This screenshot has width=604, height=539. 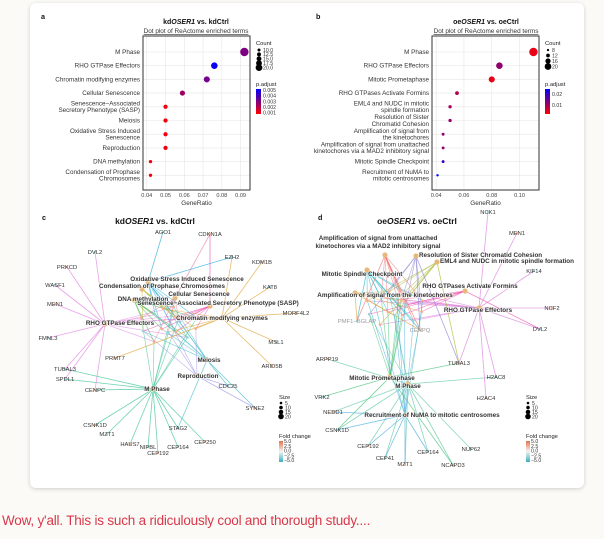 What do you see at coordinates (416, 52) in the screenshot?
I see `category-label: M Phase` at bounding box center [416, 52].